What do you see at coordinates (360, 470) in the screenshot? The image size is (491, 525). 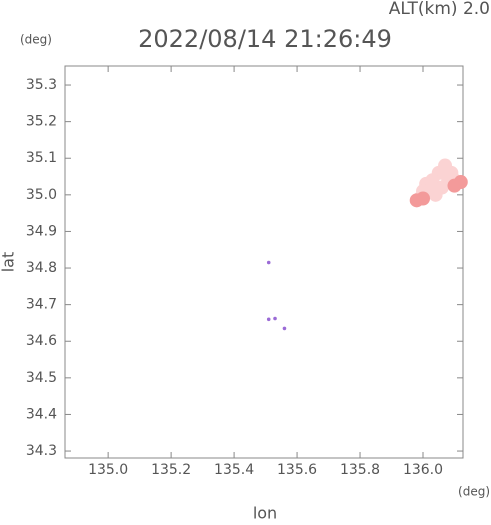 I see `x-tick-label: 135.8` at bounding box center [360, 470].